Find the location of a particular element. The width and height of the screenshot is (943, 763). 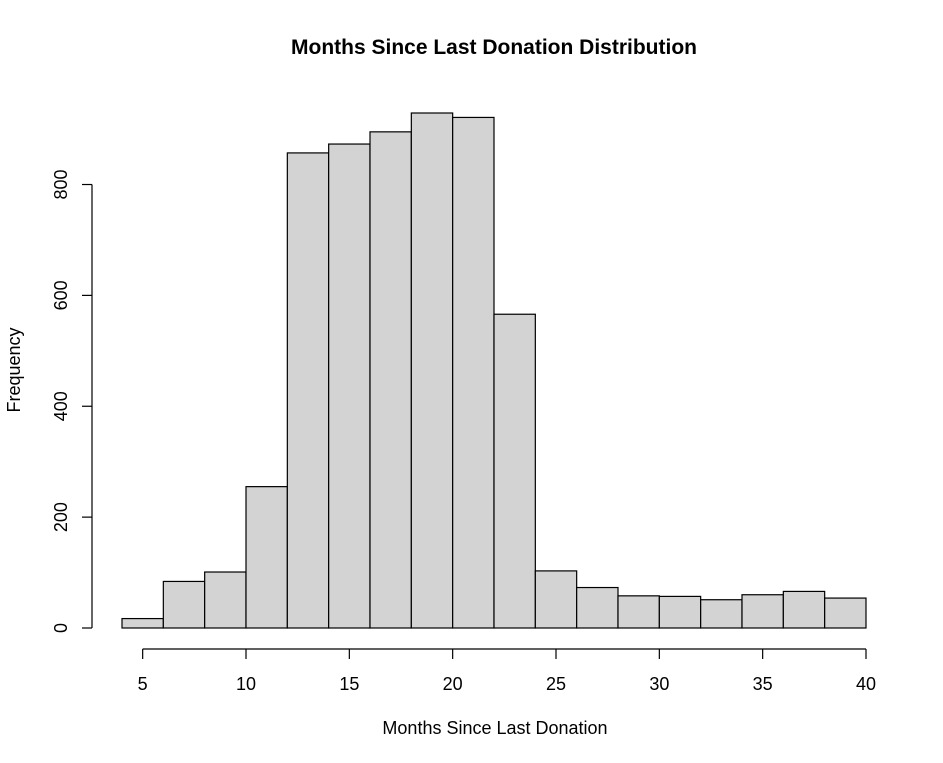

x-tick-label: 40 is located at coordinates (866, 684).